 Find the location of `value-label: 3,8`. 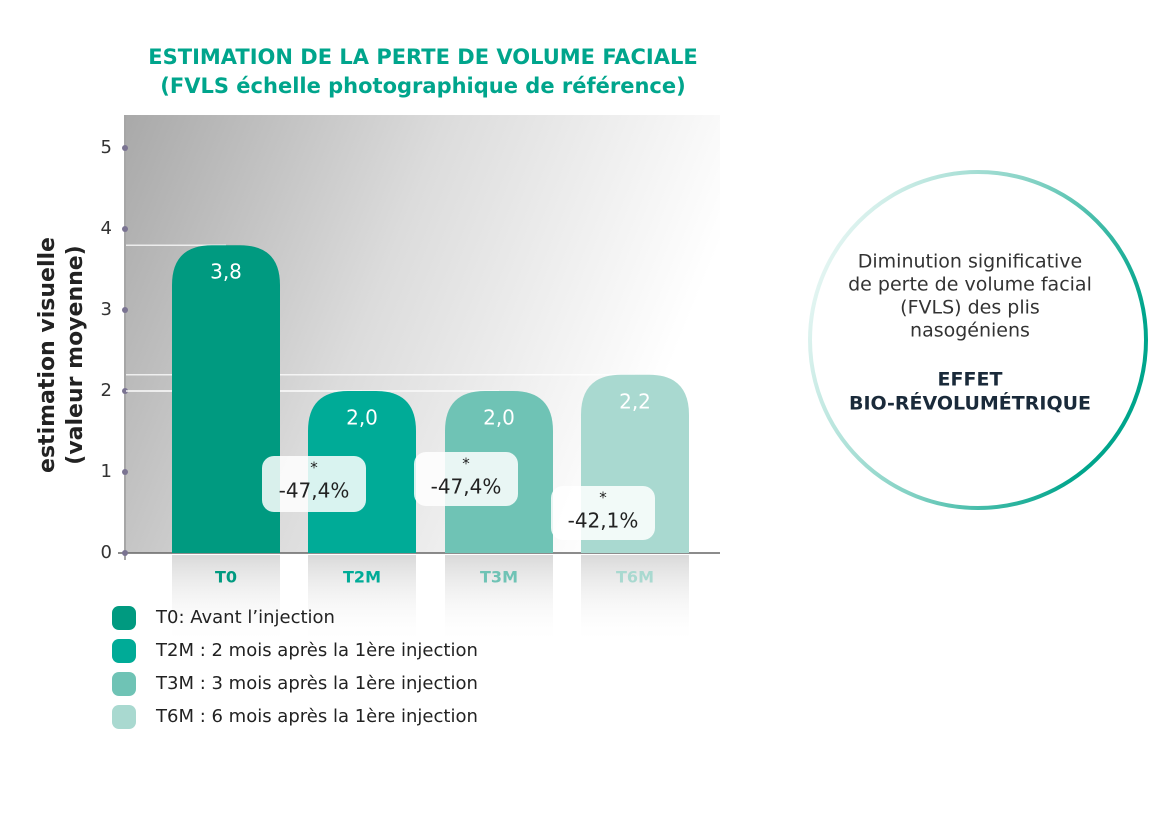

value-label: 3,8 is located at coordinates (226, 272).